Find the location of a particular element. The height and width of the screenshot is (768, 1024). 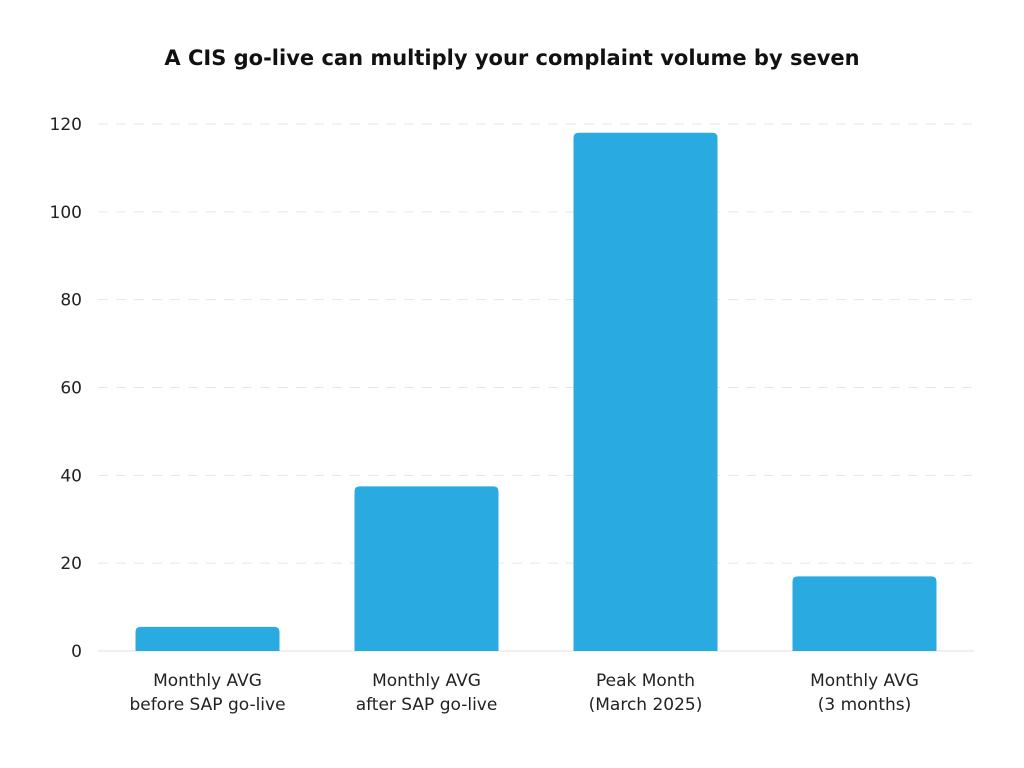

y-tick-label-20: 20 is located at coordinates (71, 564).